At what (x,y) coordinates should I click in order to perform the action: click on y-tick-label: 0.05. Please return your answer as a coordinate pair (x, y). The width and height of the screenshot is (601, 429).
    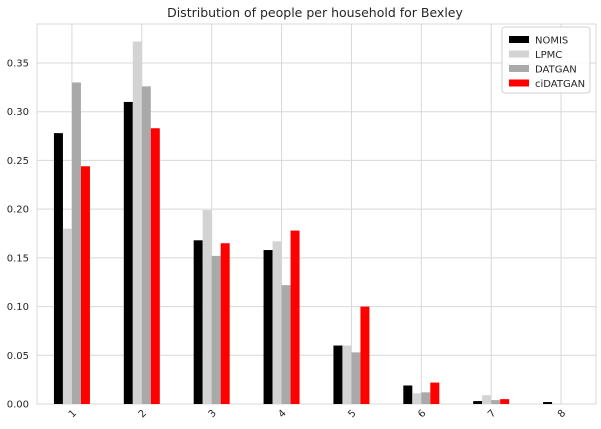
    Looking at the image, I should click on (18, 356).